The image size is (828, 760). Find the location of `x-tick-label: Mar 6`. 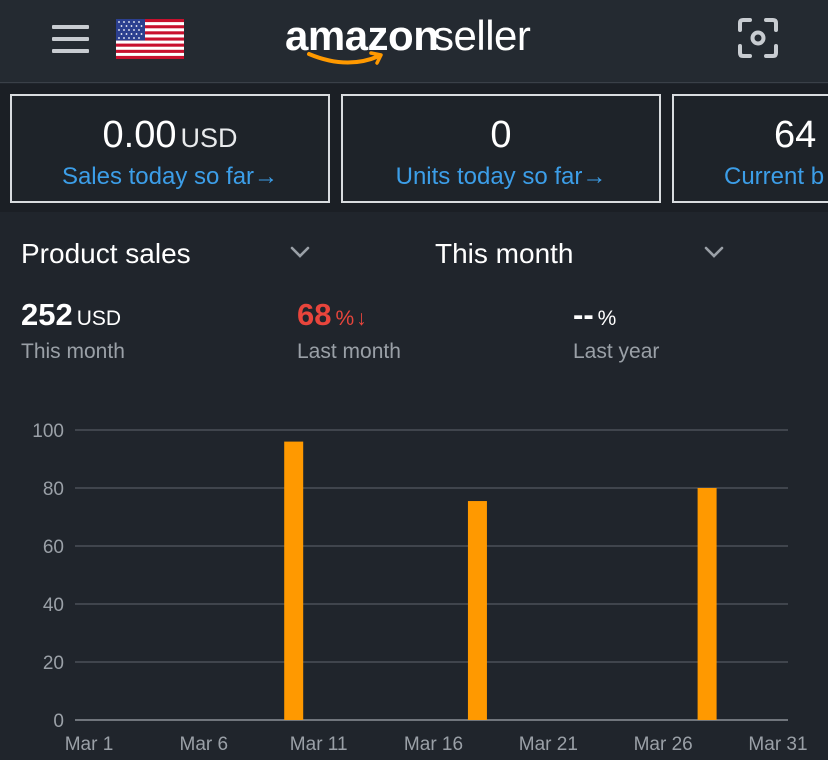

x-tick-label: Mar 6 is located at coordinates (204, 744).